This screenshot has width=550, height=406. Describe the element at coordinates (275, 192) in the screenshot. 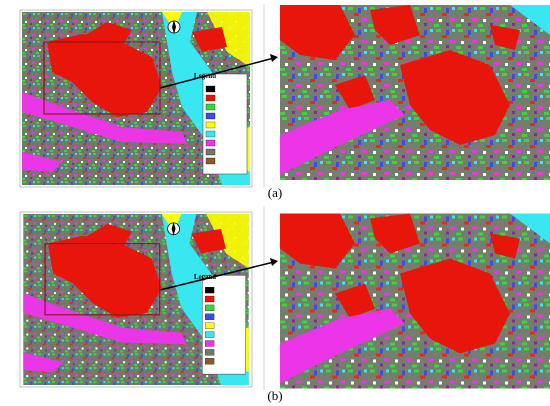

I see `caption: (a)` at that location.